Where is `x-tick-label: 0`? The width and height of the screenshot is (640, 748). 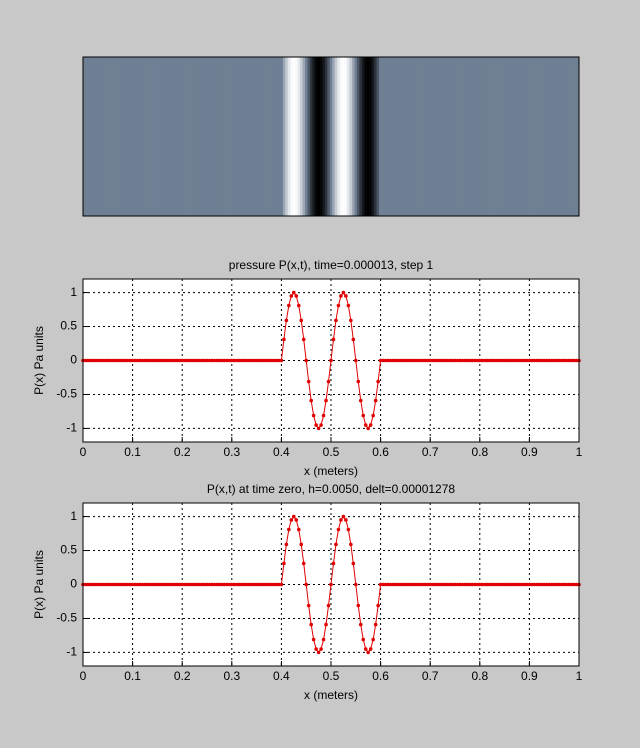
x-tick-label: 0 is located at coordinates (83, 452).